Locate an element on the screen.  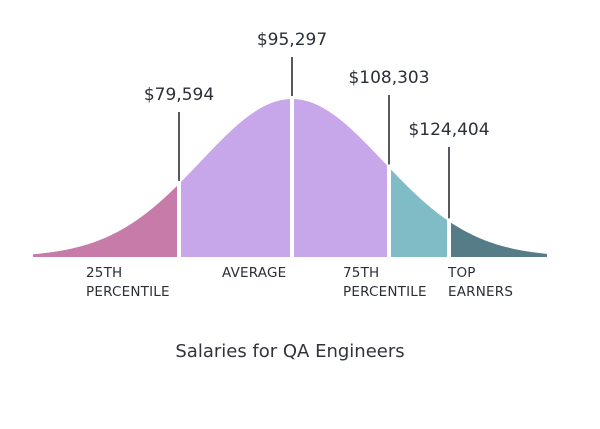
segment-label-line: EARNERS is located at coordinates (480, 292).